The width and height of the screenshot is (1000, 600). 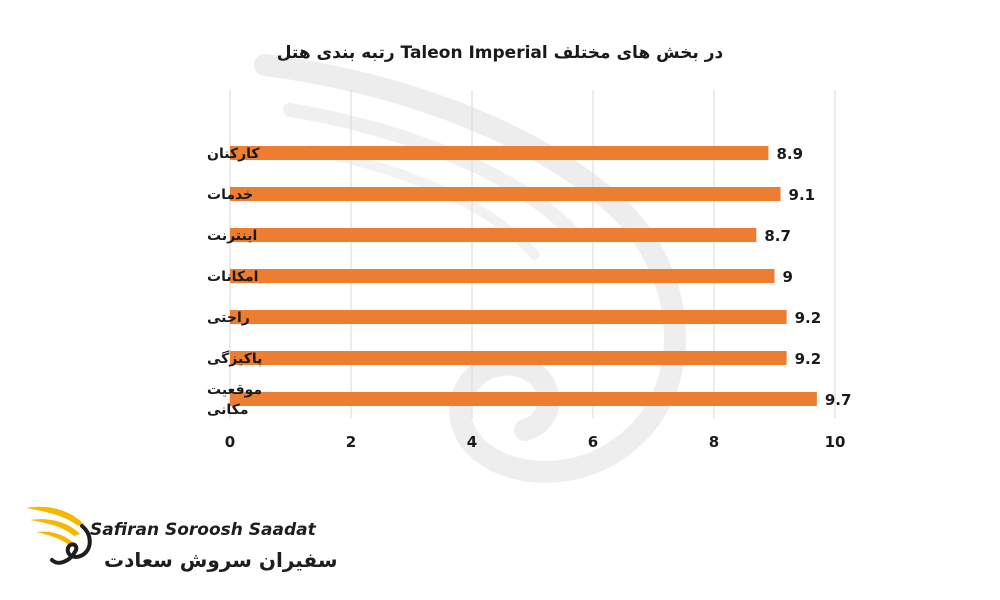 I want to click on value-label: 9.1, so click(x=802, y=195).